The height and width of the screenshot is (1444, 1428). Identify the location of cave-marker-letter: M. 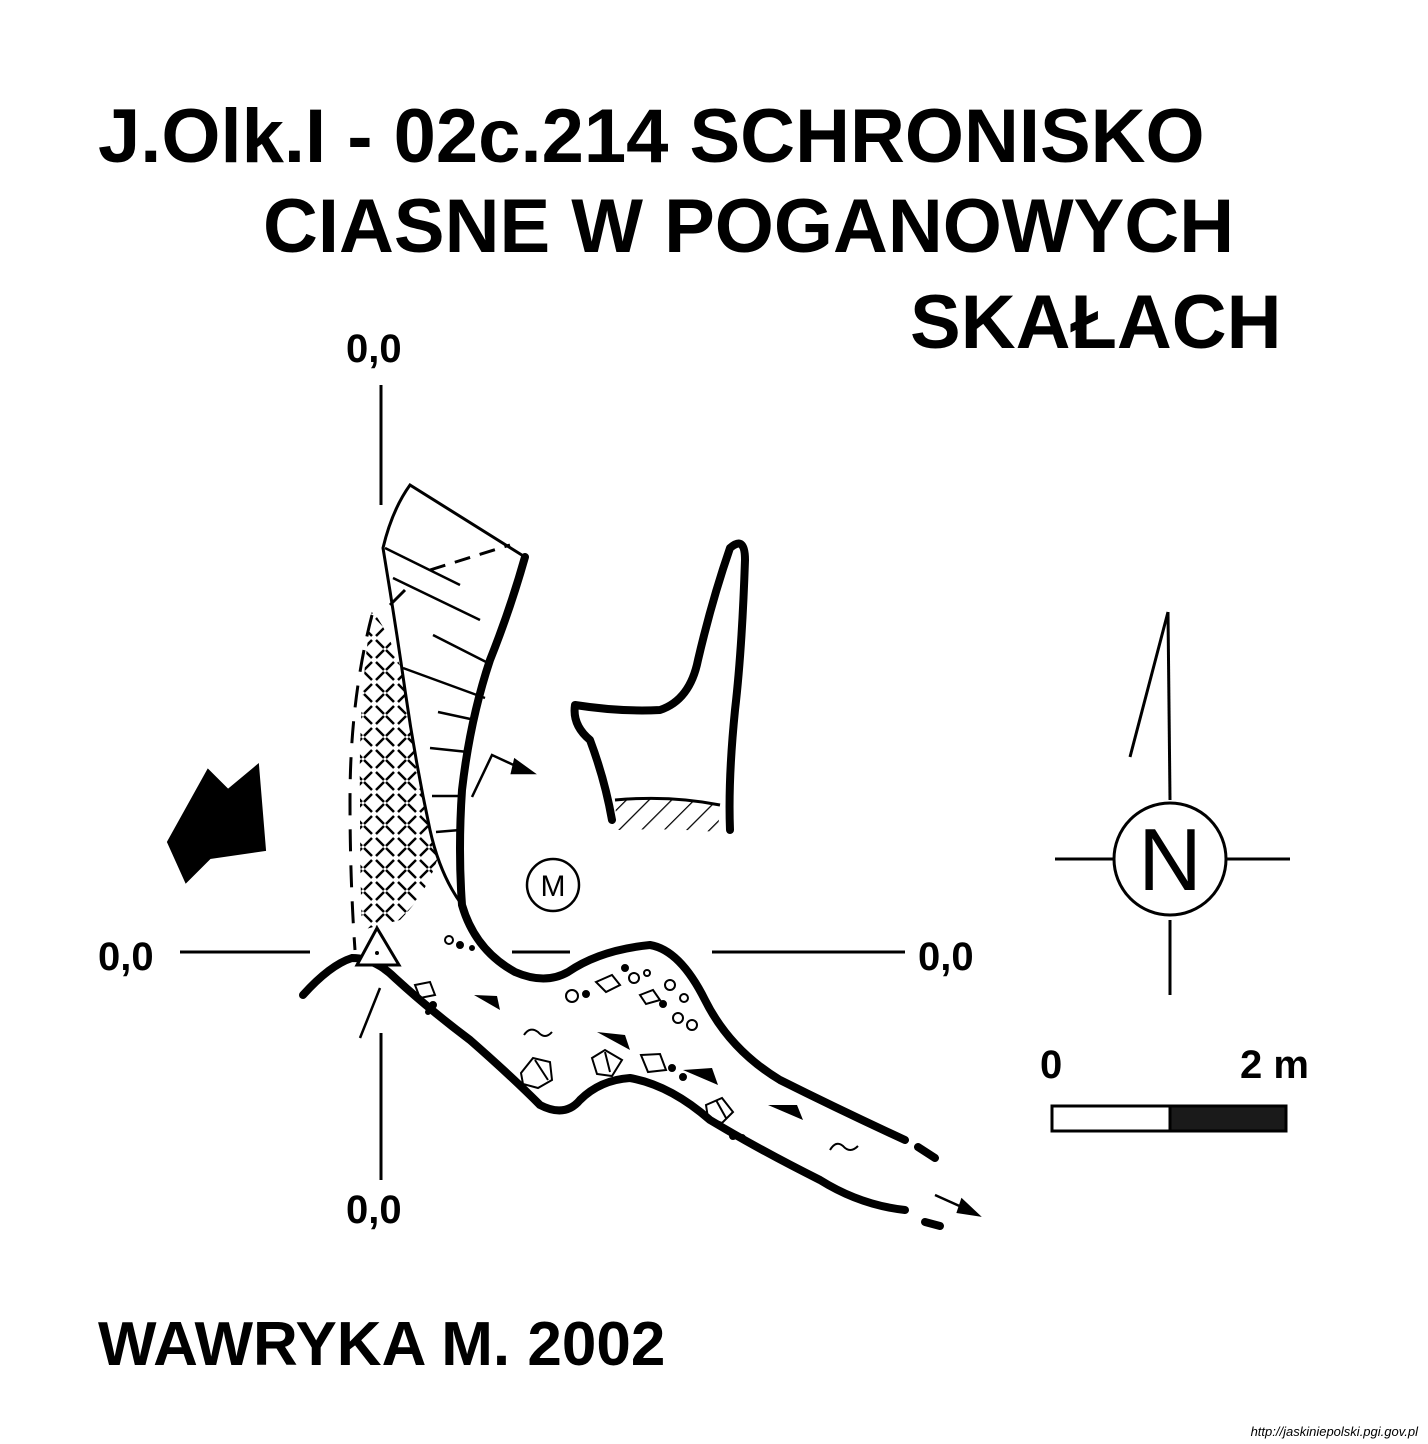
(553, 886).